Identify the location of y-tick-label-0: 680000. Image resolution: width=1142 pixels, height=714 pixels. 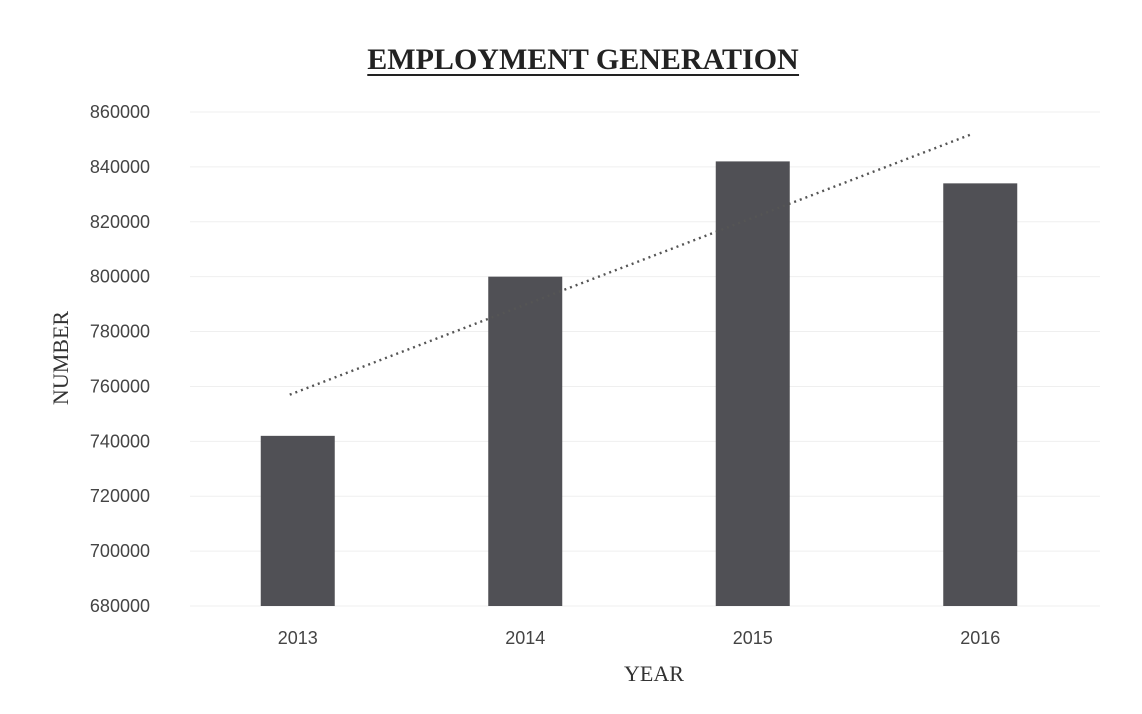
(120, 606).